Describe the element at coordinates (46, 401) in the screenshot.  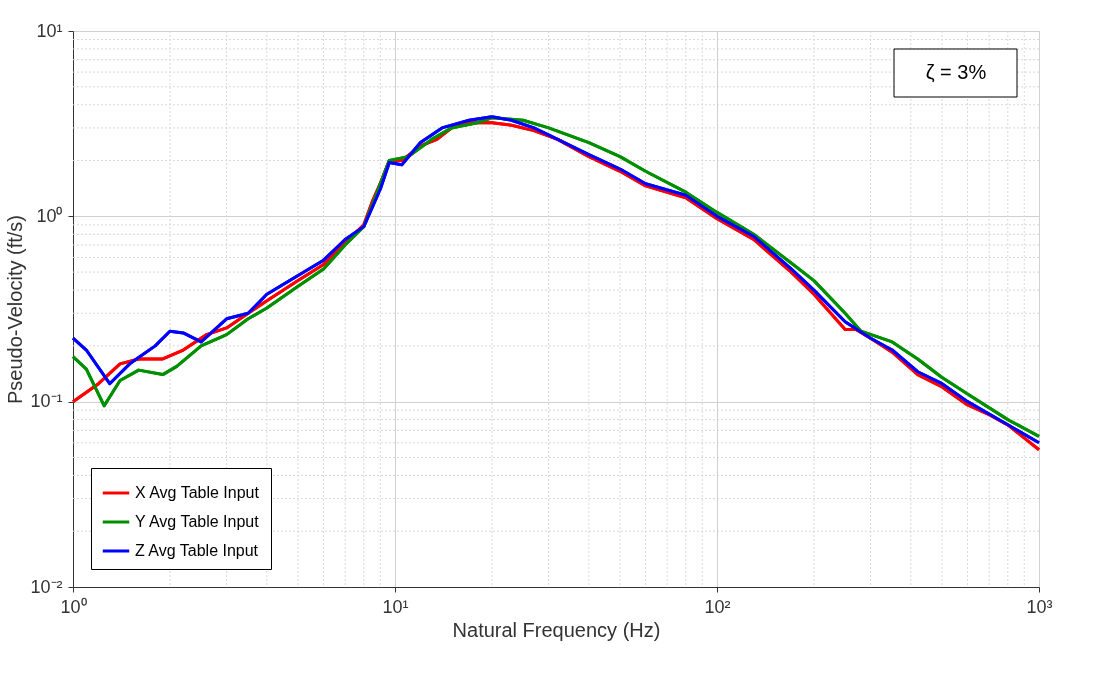
I see `y-tick-label: 10⁻¹` at that location.